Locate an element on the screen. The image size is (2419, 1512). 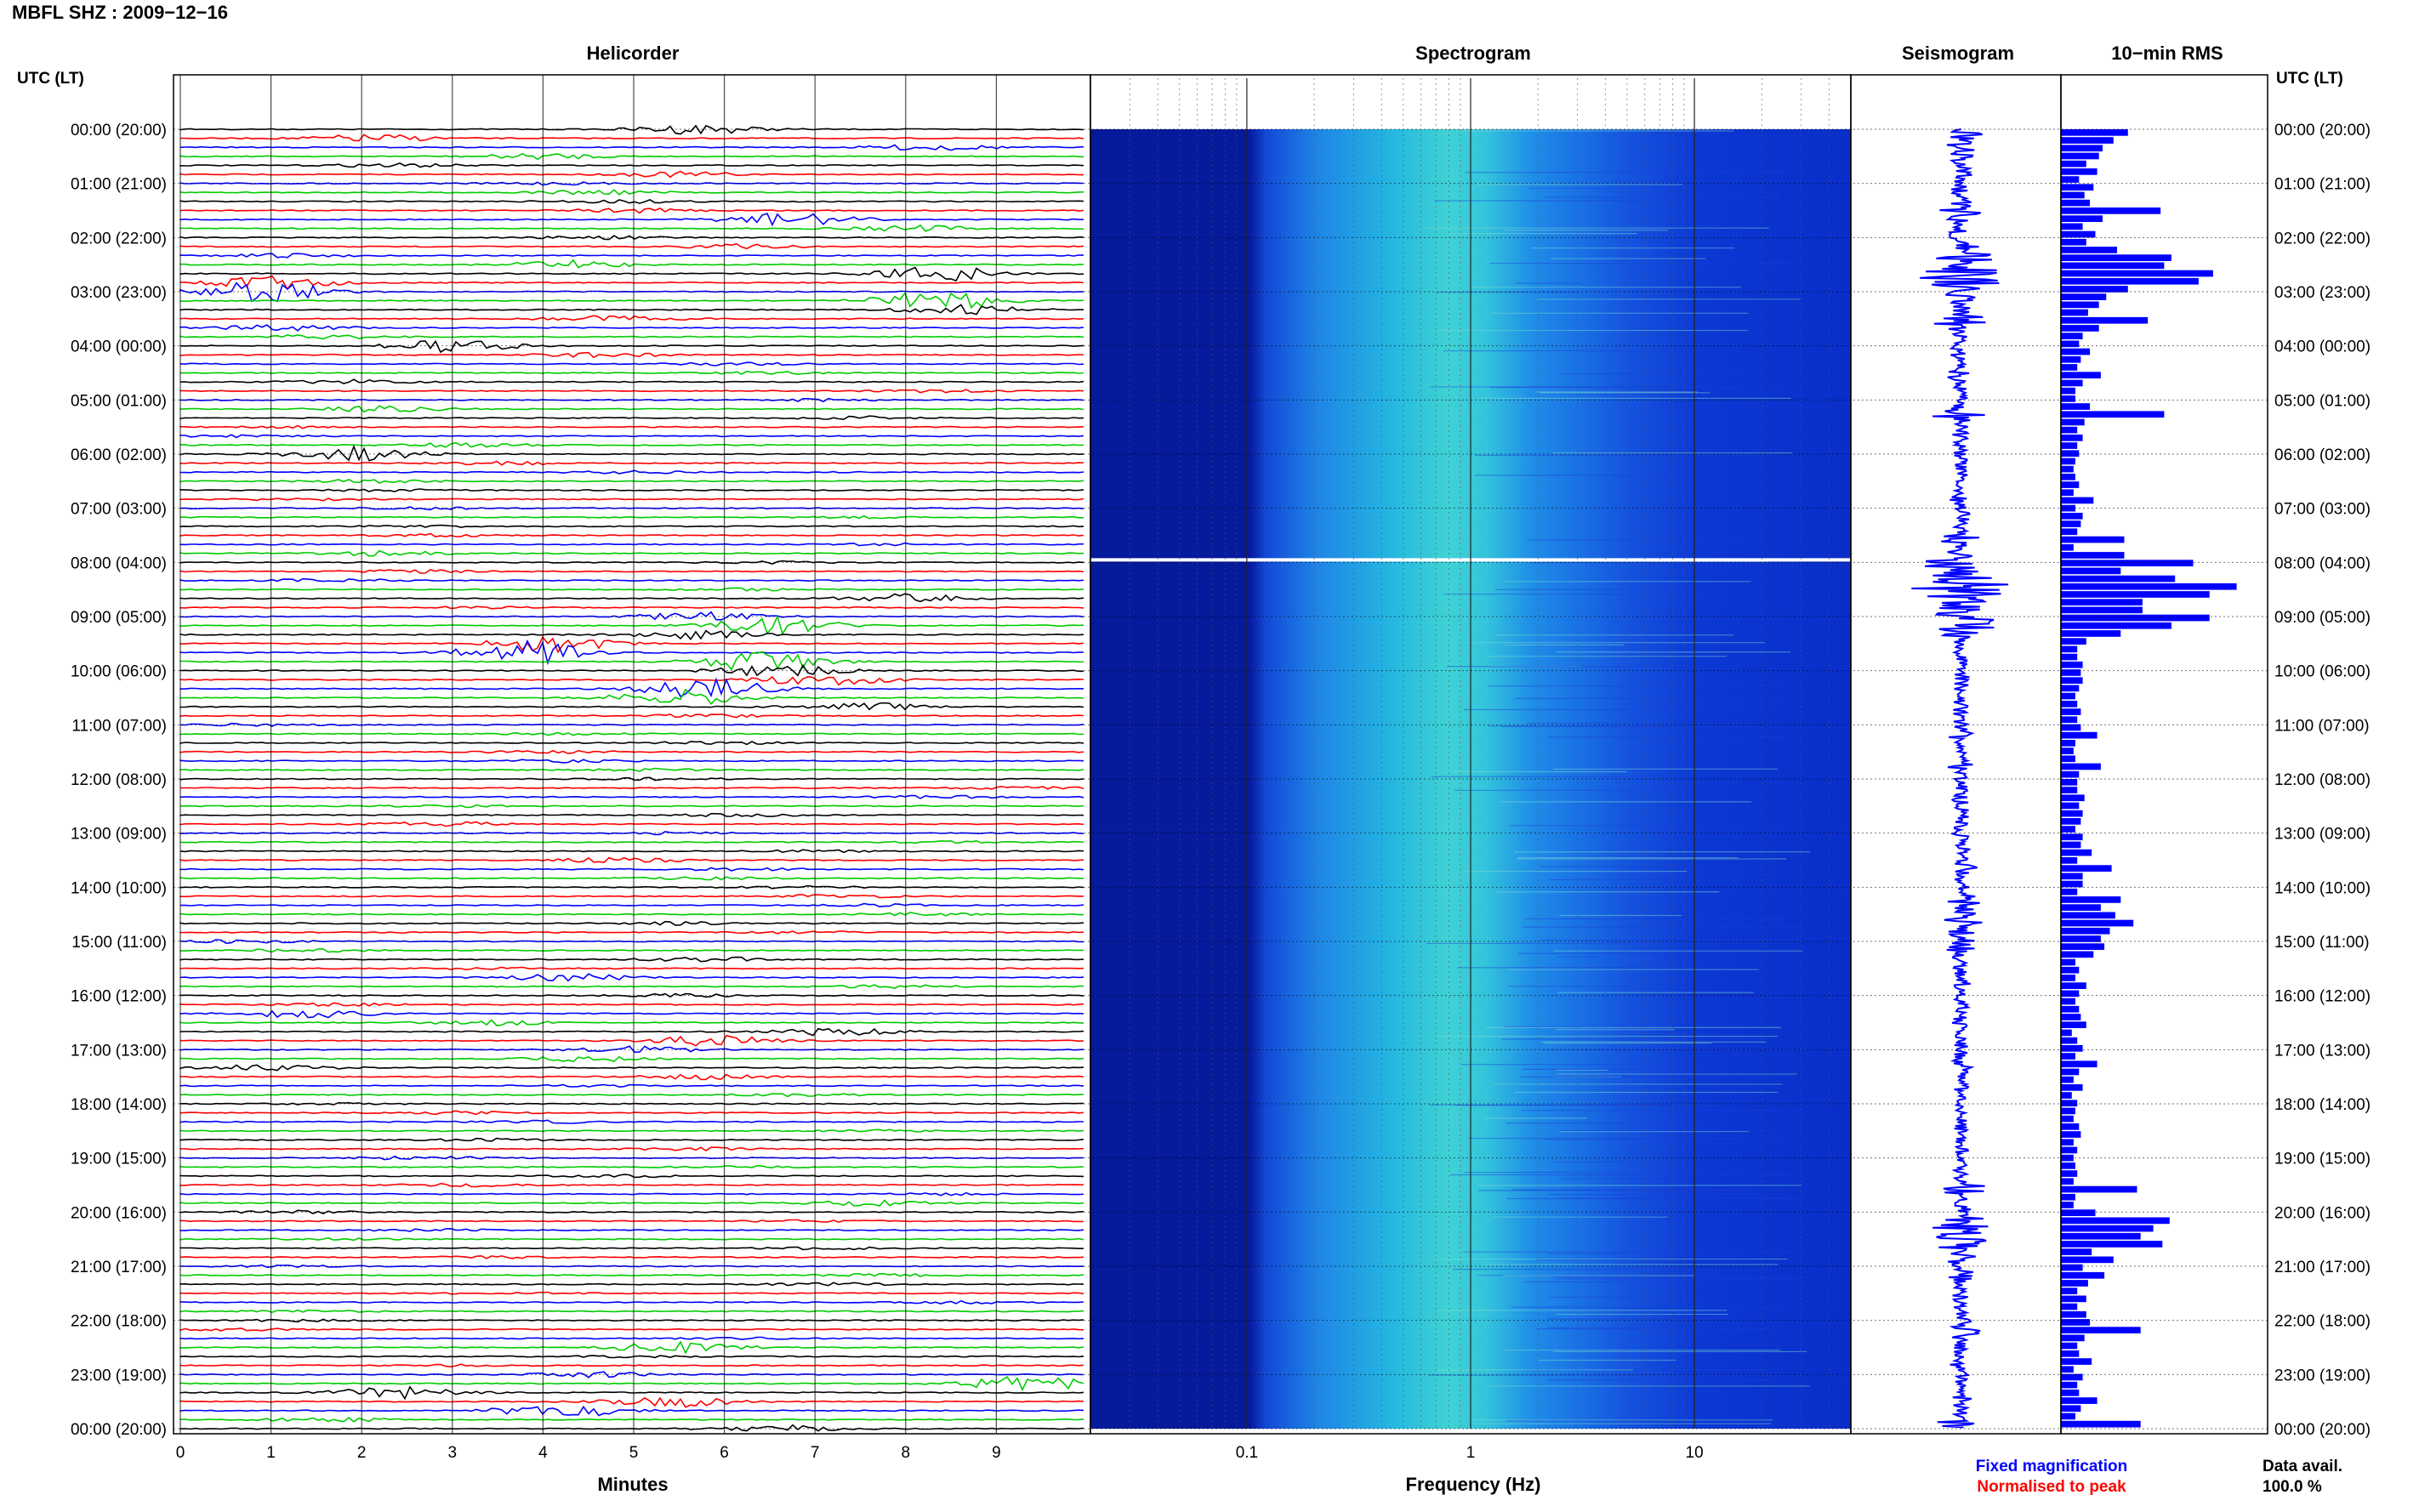
hour-tick-label-right: 04:00 (00:00) is located at coordinates (2322, 347).